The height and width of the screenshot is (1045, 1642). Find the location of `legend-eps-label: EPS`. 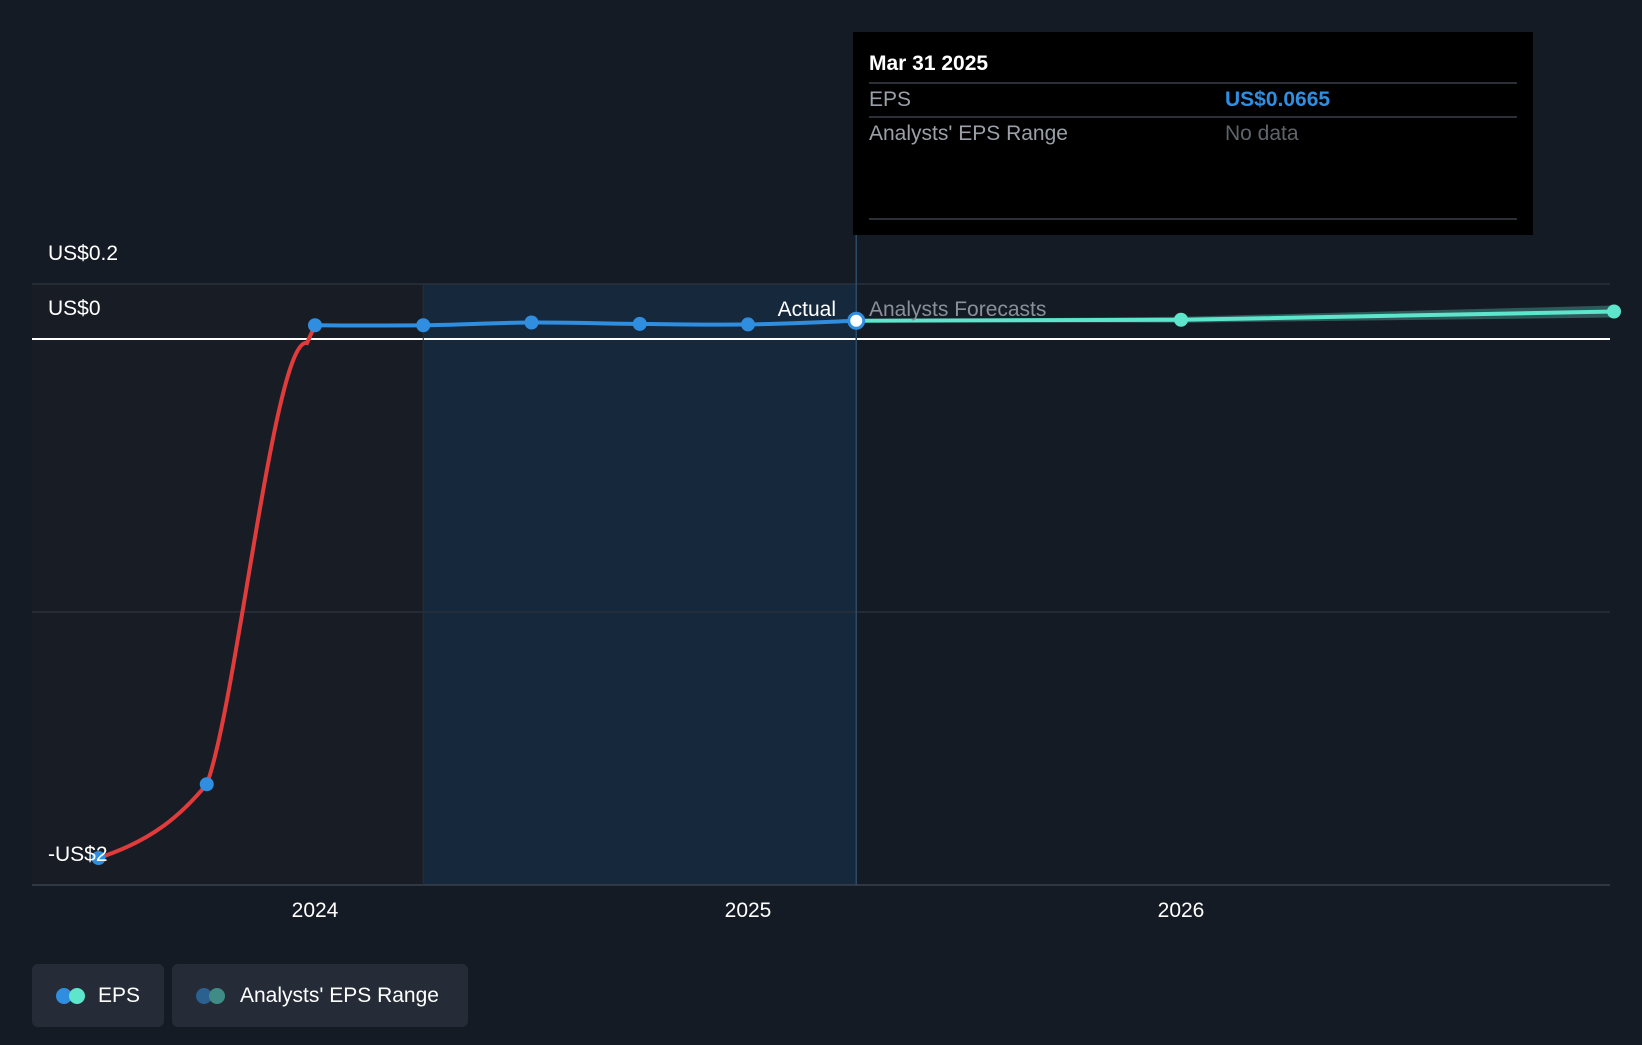

legend-eps-label: EPS is located at coordinates (118, 995).